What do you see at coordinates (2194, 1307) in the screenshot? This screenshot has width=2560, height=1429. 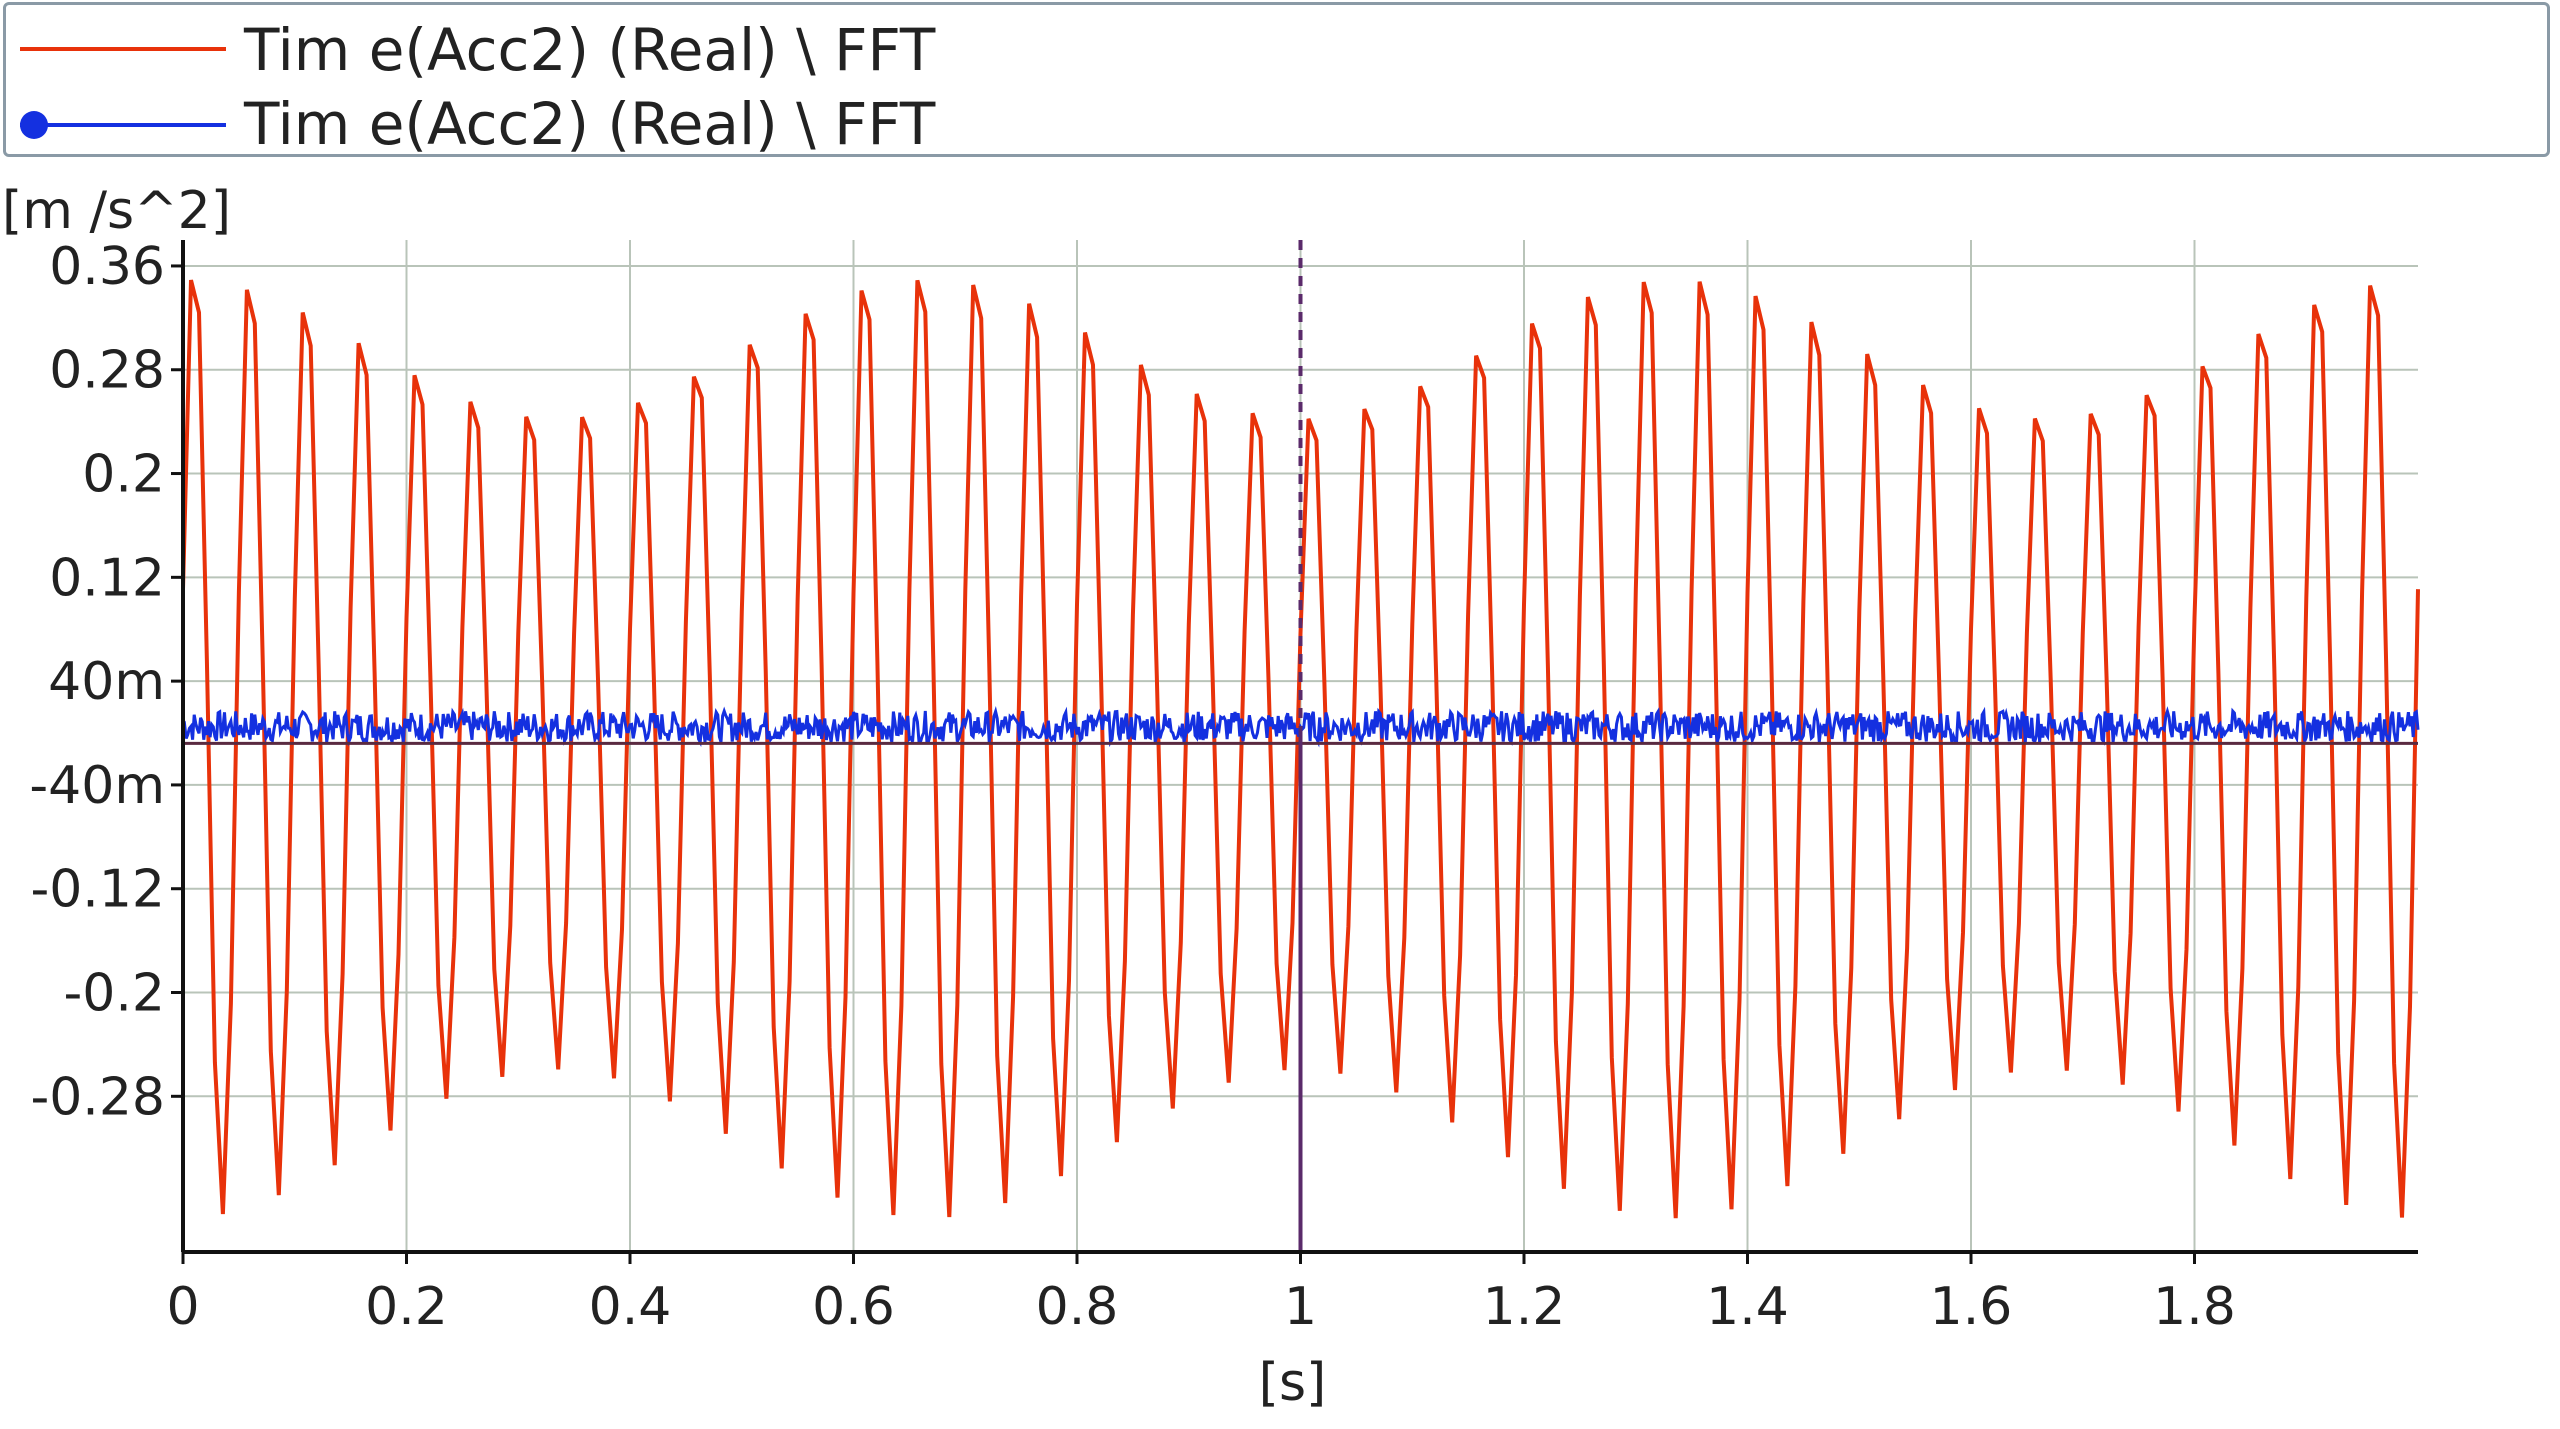 I see `x-tick-label: 1.8` at bounding box center [2194, 1307].